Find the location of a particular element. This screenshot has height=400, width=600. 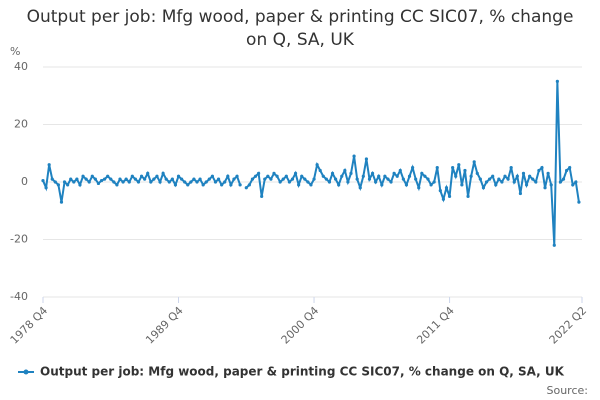

y-tick-label: 20 is located at coordinates (21, 124).